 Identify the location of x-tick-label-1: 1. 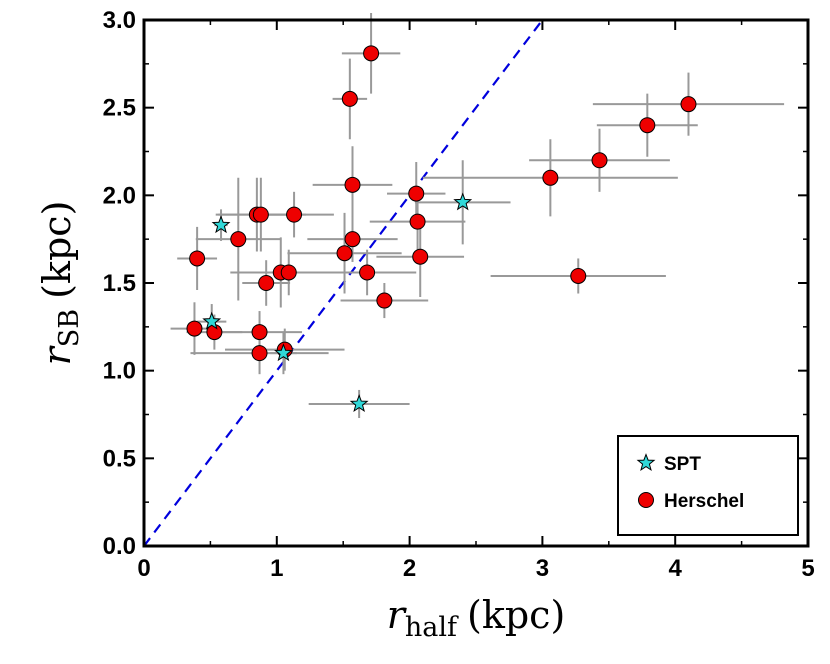
(276, 568).